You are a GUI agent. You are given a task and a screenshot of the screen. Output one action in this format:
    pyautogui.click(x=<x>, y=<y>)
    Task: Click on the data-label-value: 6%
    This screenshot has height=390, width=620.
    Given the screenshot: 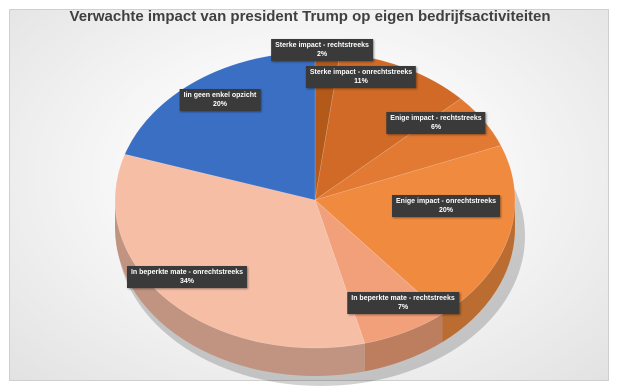 What is the action you would take?
    pyautogui.click(x=436, y=127)
    